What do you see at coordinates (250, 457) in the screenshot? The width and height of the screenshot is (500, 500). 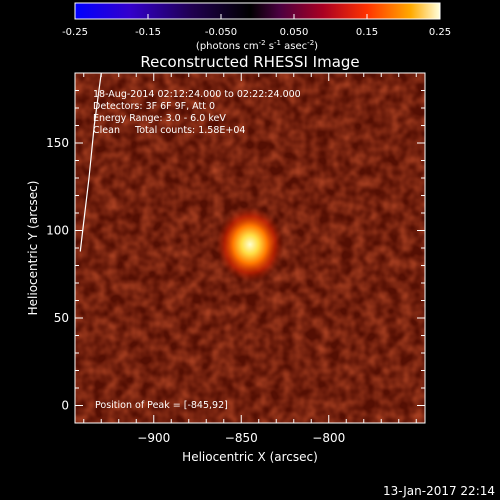 I see `x-axis-label: Heliocentric X (arcsec)` at bounding box center [250, 457].